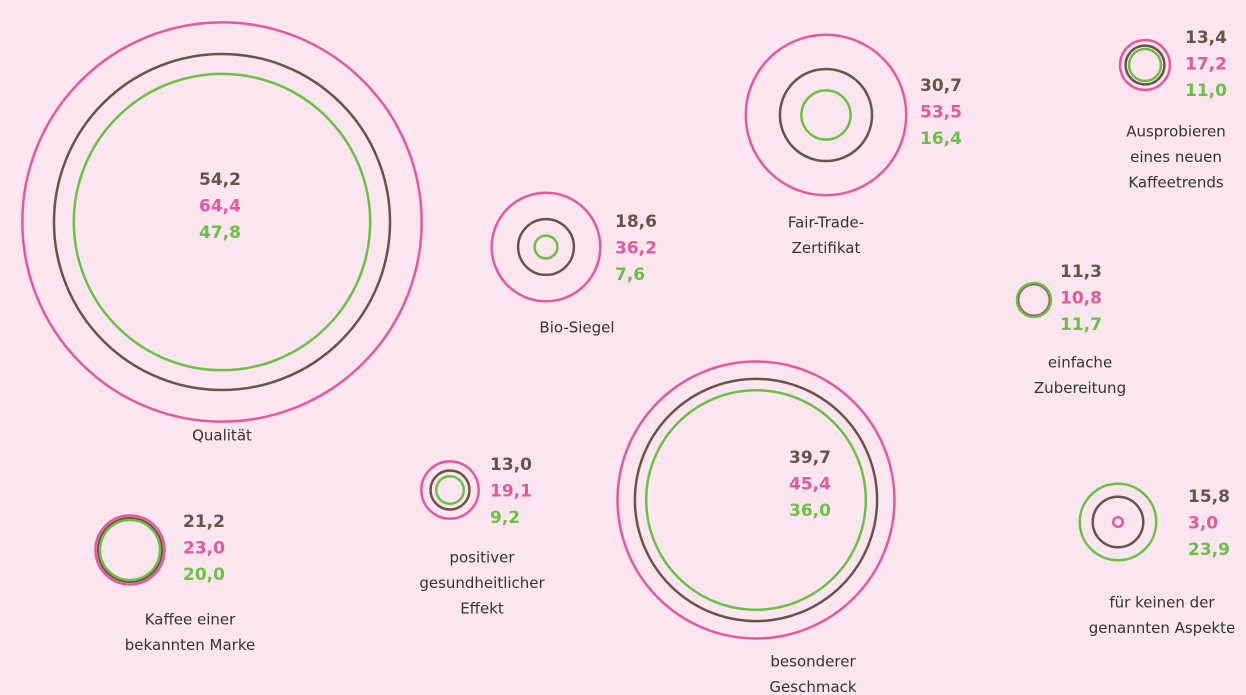 This screenshot has width=1246, height=695. Describe the element at coordinates (1206, 91) in the screenshot. I see `value-label: 11,0` at that location.